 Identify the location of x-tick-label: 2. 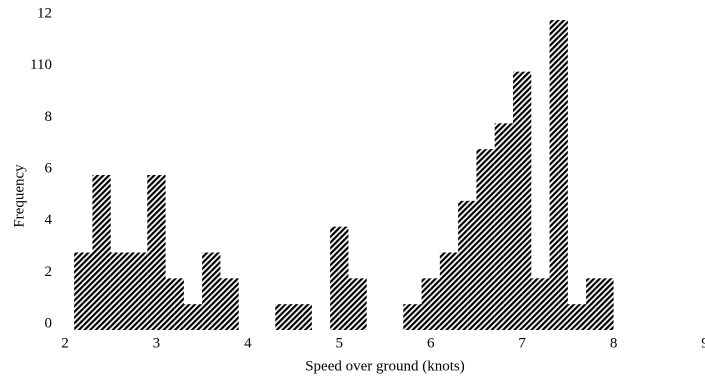
(65, 343).